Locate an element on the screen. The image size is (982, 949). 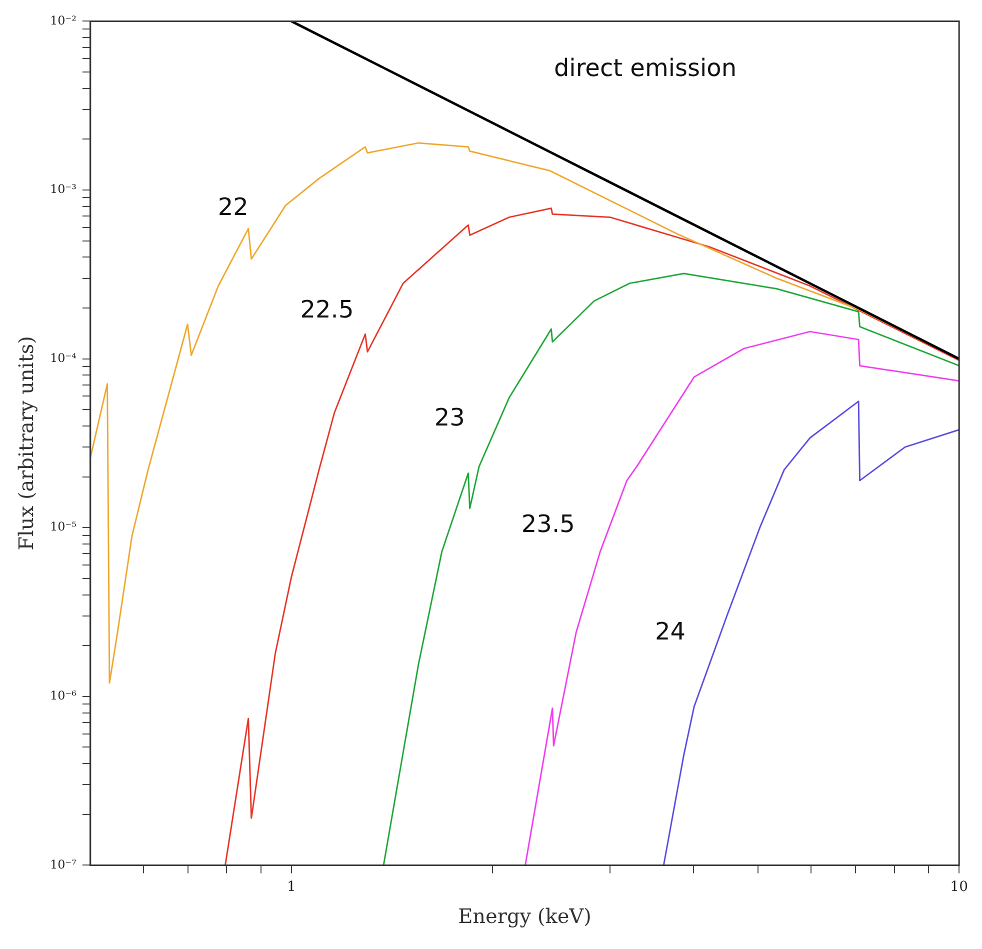
y-tick-label: 10⁻⁶ is located at coordinates (63, 695).